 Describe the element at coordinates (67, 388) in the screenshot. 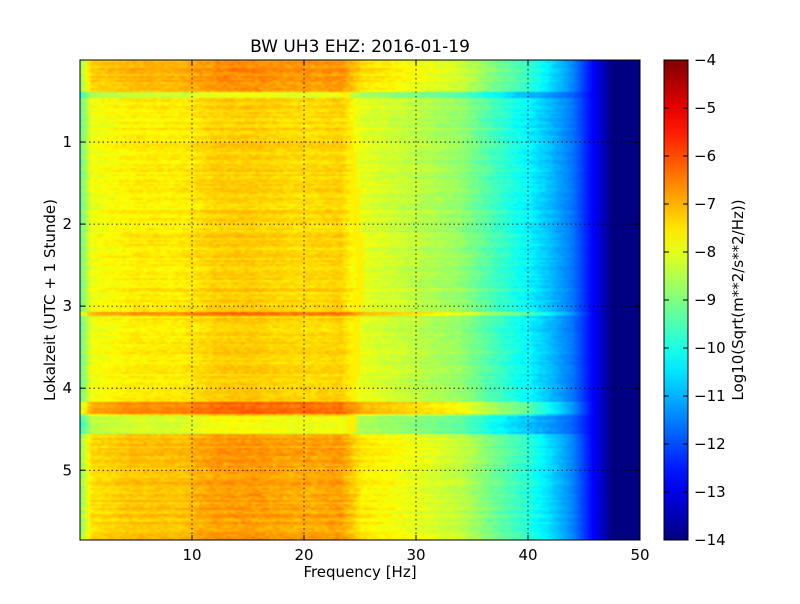

I see `y-tick-label: 4` at that location.